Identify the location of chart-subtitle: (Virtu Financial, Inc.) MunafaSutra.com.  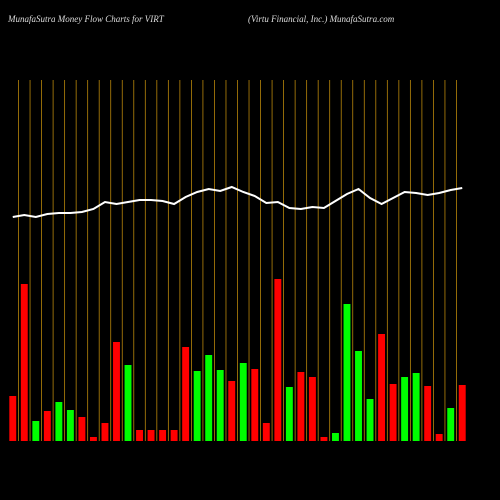
(321, 19).